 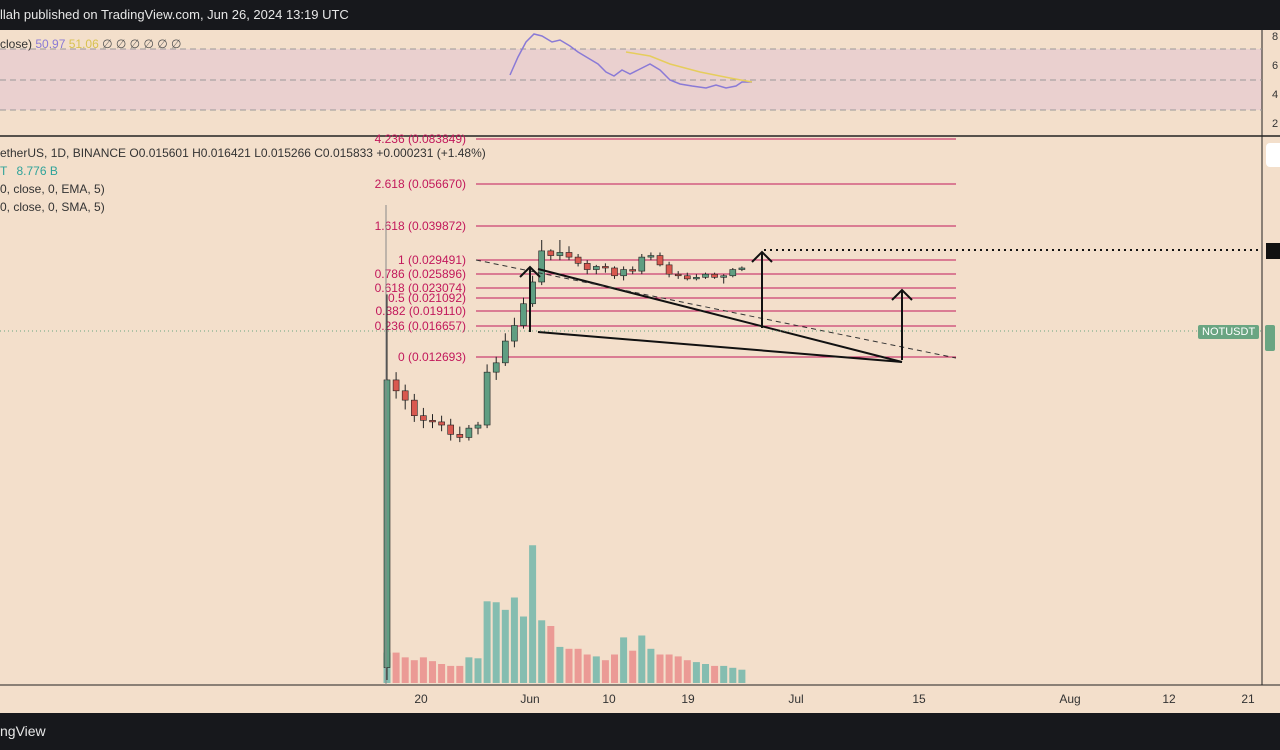 I want to click on volume-prefix: T, so click(x=4, y=171).